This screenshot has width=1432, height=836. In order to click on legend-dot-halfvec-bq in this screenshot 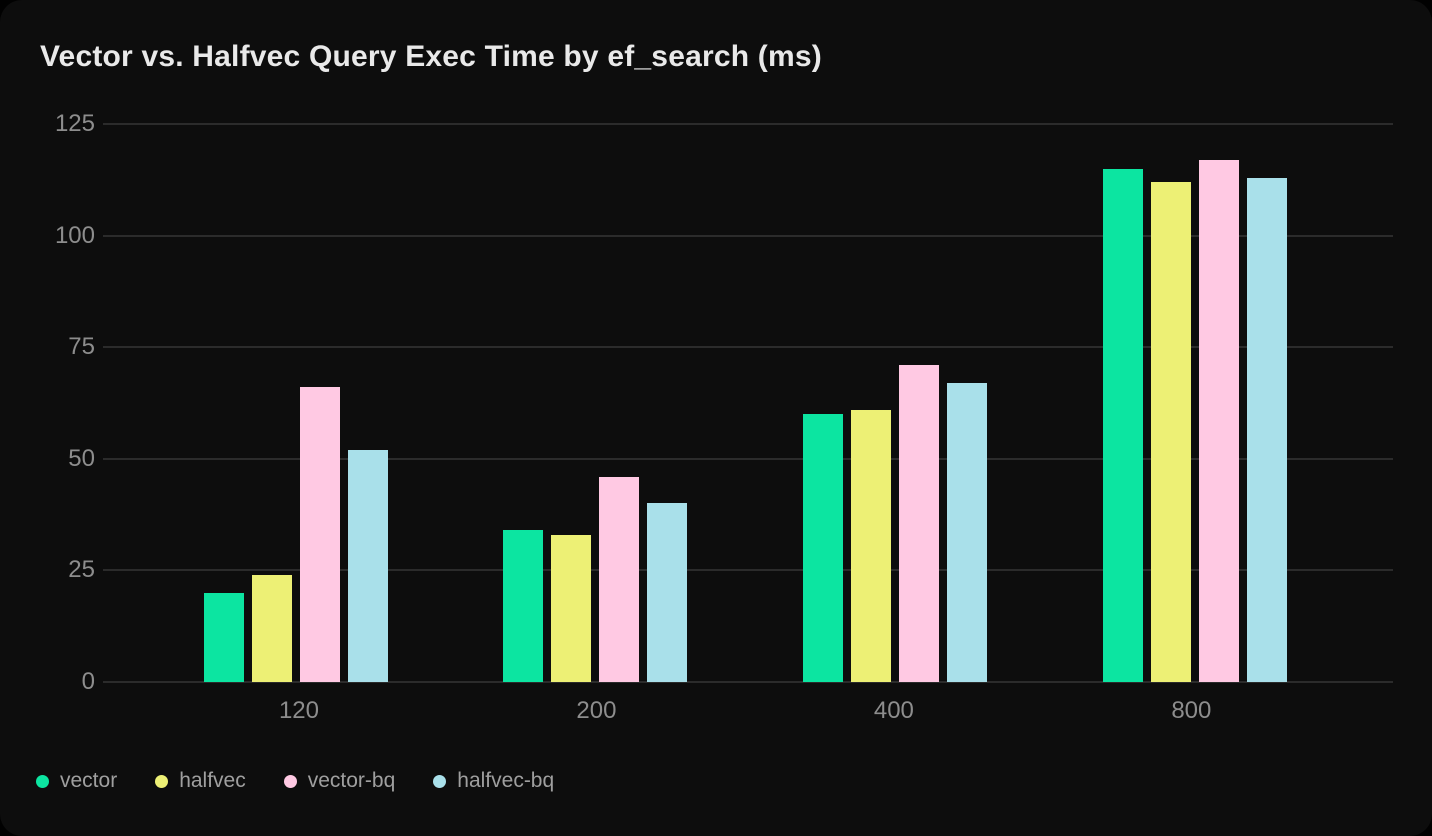, I will do `click(440, 781)`.